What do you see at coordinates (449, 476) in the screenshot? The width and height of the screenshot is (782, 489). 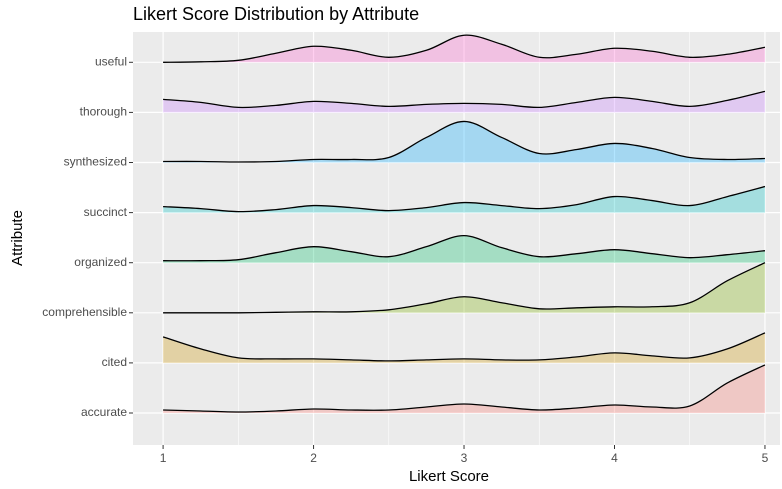 I see `x-axis-label: Likert Score` at bounding box center [449, 476].